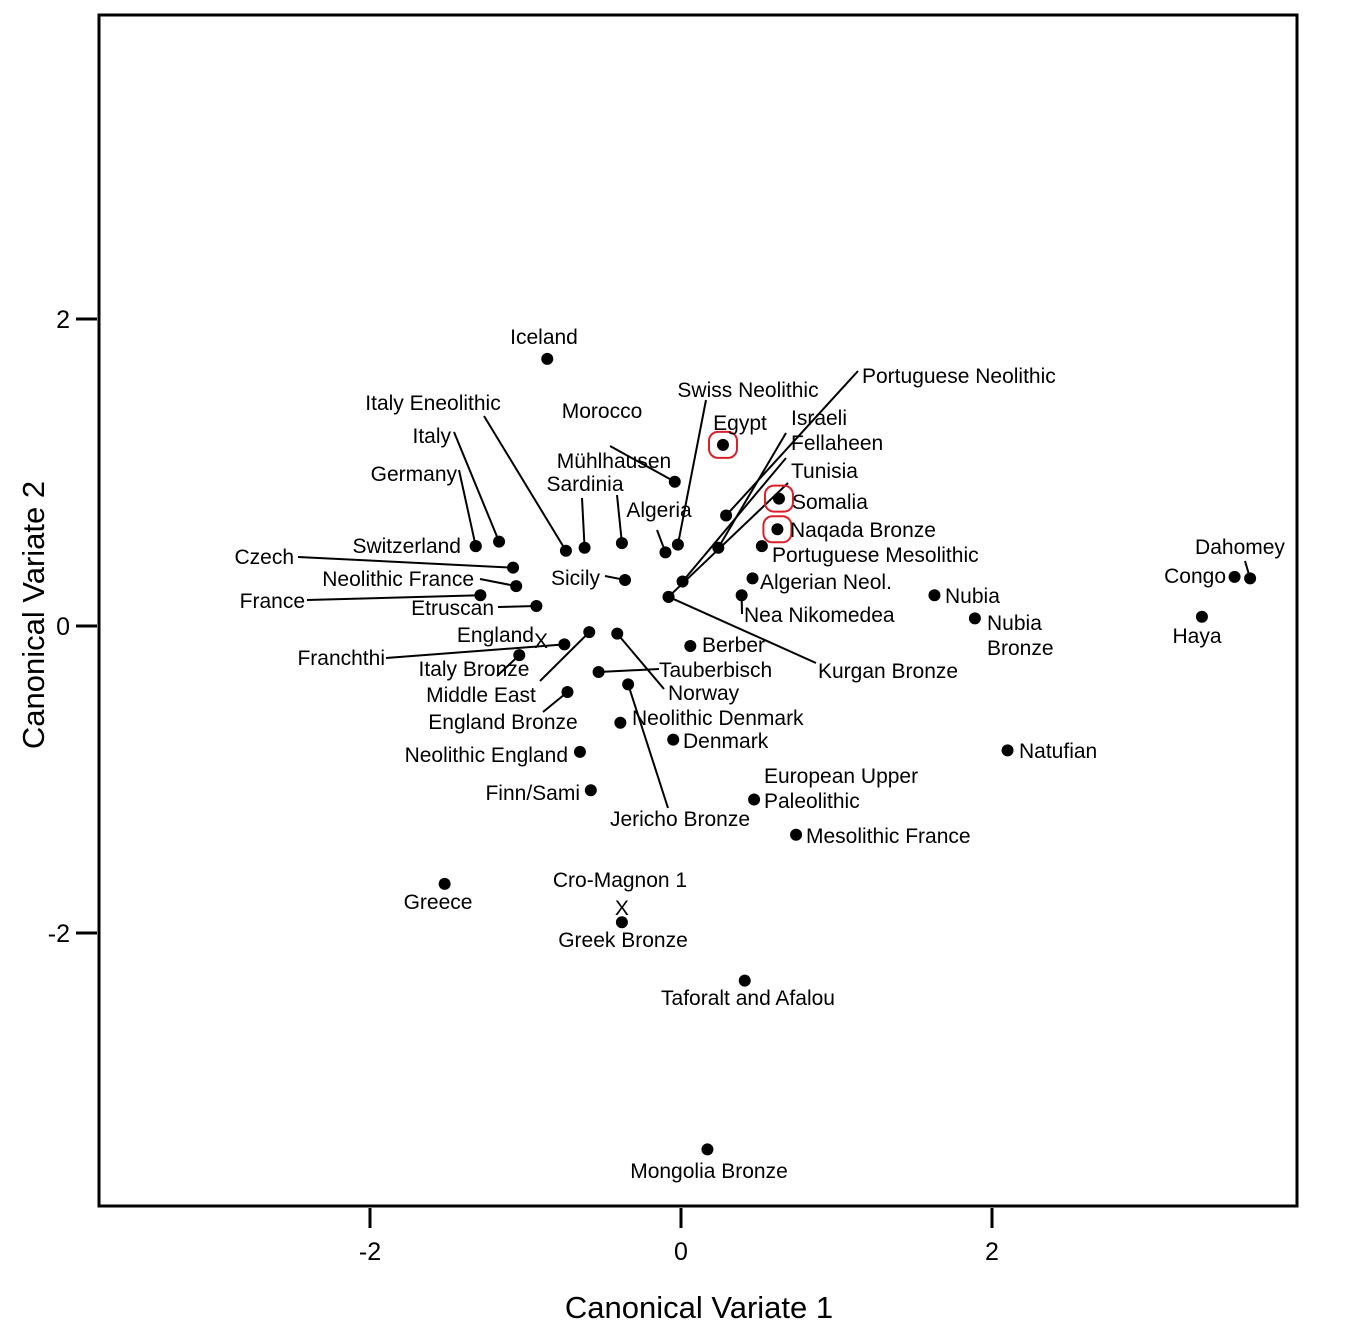 Image resolution: width=1354 pixels, height=1343 pixels. I want to click on label-france: France, so click(272, 601).